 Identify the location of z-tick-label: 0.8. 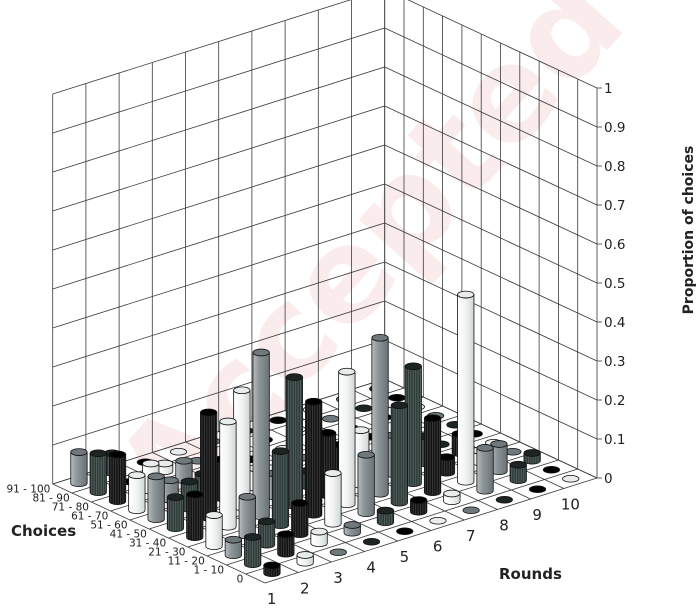
(614, 167).